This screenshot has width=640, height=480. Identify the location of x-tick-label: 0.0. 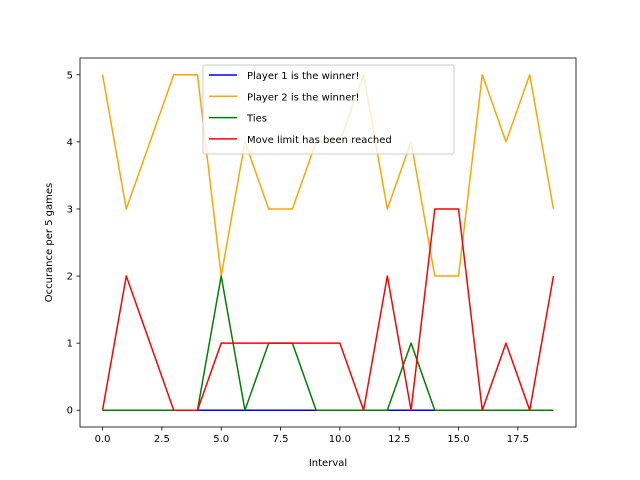
(103, 439).